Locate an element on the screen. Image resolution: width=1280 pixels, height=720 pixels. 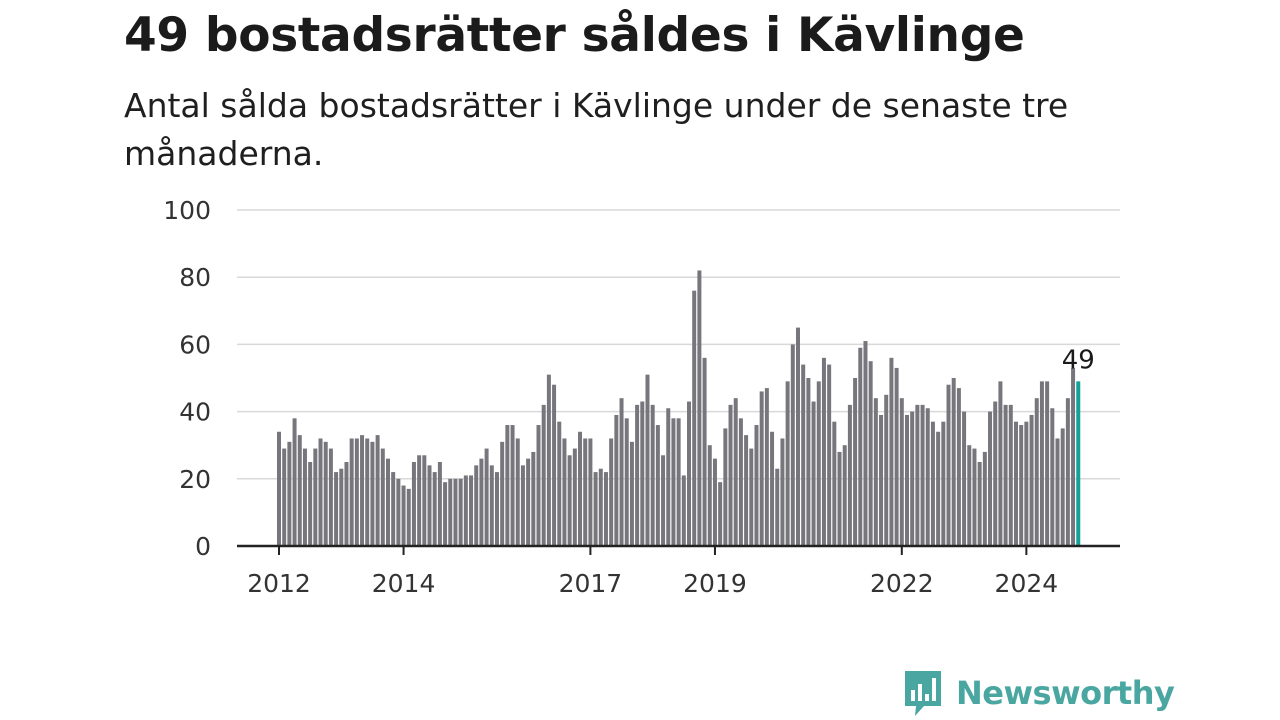
newsworthy-logo-icon is located at coordinates (923, 693).